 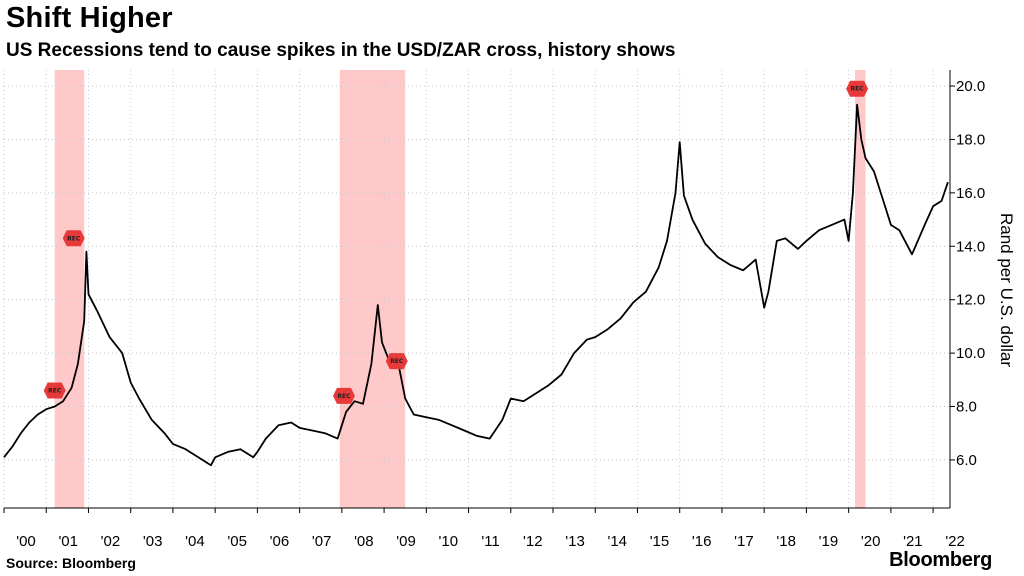 I want to click on rec-marker-label-4: REC, so click(x=858, y=89).